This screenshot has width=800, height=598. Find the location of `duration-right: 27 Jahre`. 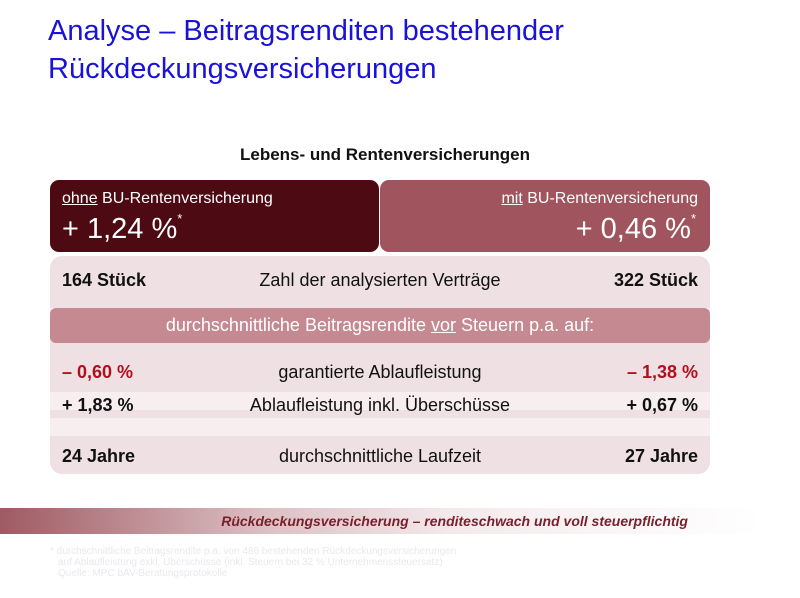

duration-right: 27 Jahre is located at coordinates (661, 456).